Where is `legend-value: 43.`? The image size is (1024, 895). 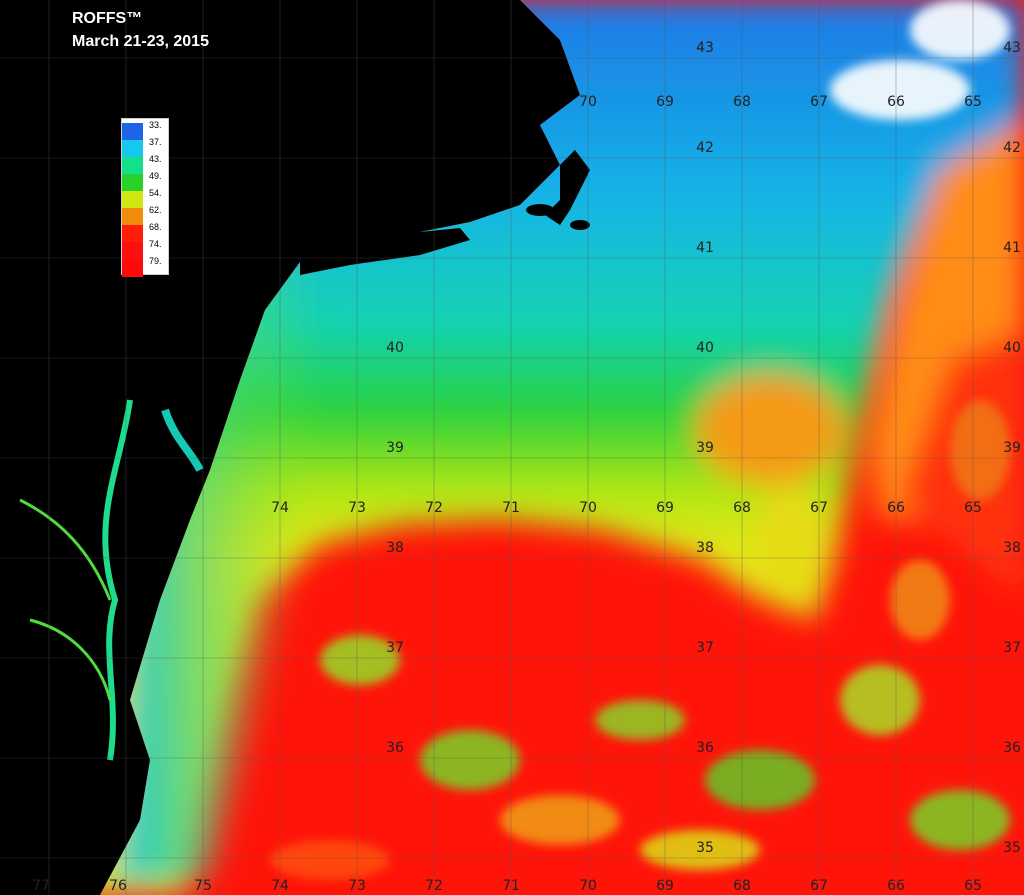 legend-value: 43. is located at coordinates (155, 159).